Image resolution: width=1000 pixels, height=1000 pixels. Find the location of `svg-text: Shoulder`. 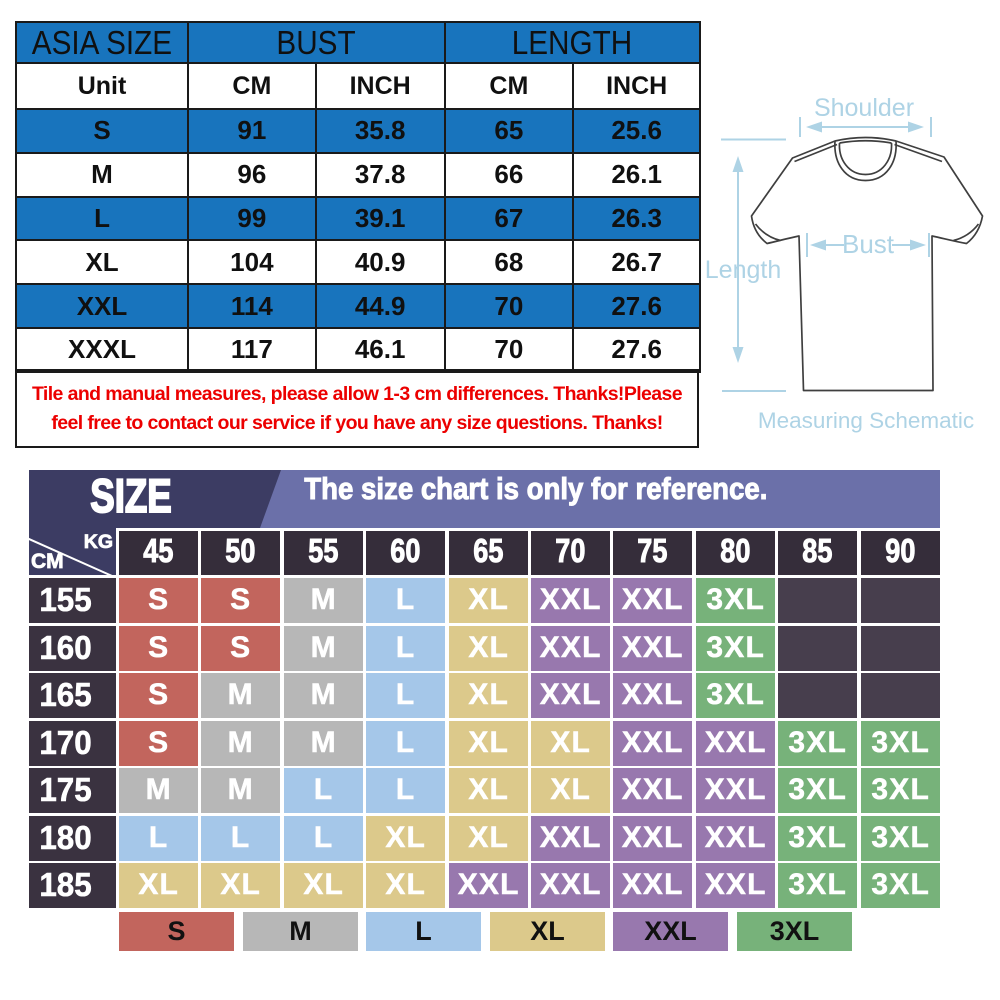

svg-text: Shoulder is located at coordinates (864, 108).